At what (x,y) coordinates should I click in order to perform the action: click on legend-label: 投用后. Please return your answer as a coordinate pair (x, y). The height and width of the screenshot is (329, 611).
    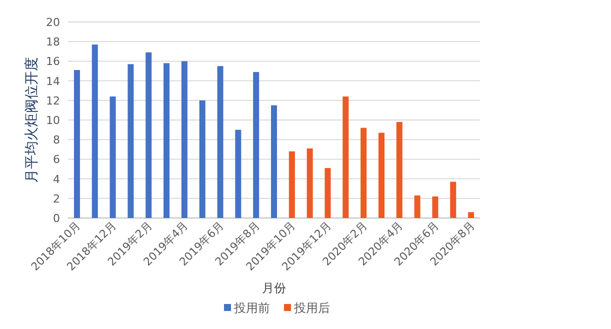
    Looking at the image, I should click on (311, 308).